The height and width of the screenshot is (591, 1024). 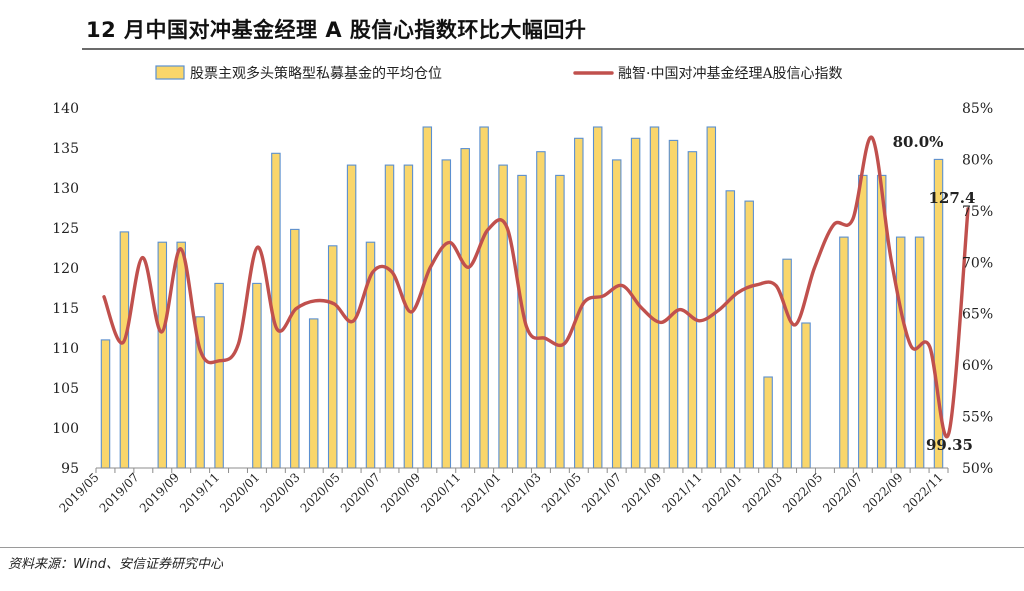 I want to click on x-tick-label: 2022/11, so click(x=923, y=492).